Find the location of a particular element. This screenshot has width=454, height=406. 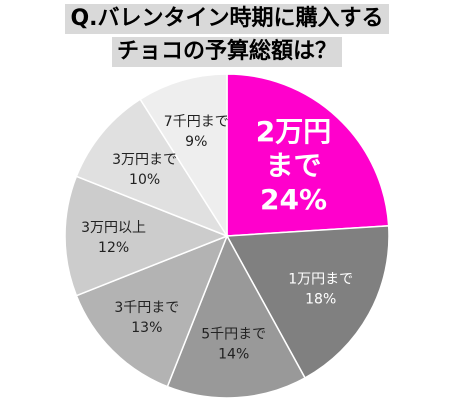

pie-label-3-value: 13% is located at coordinates (146, 328).